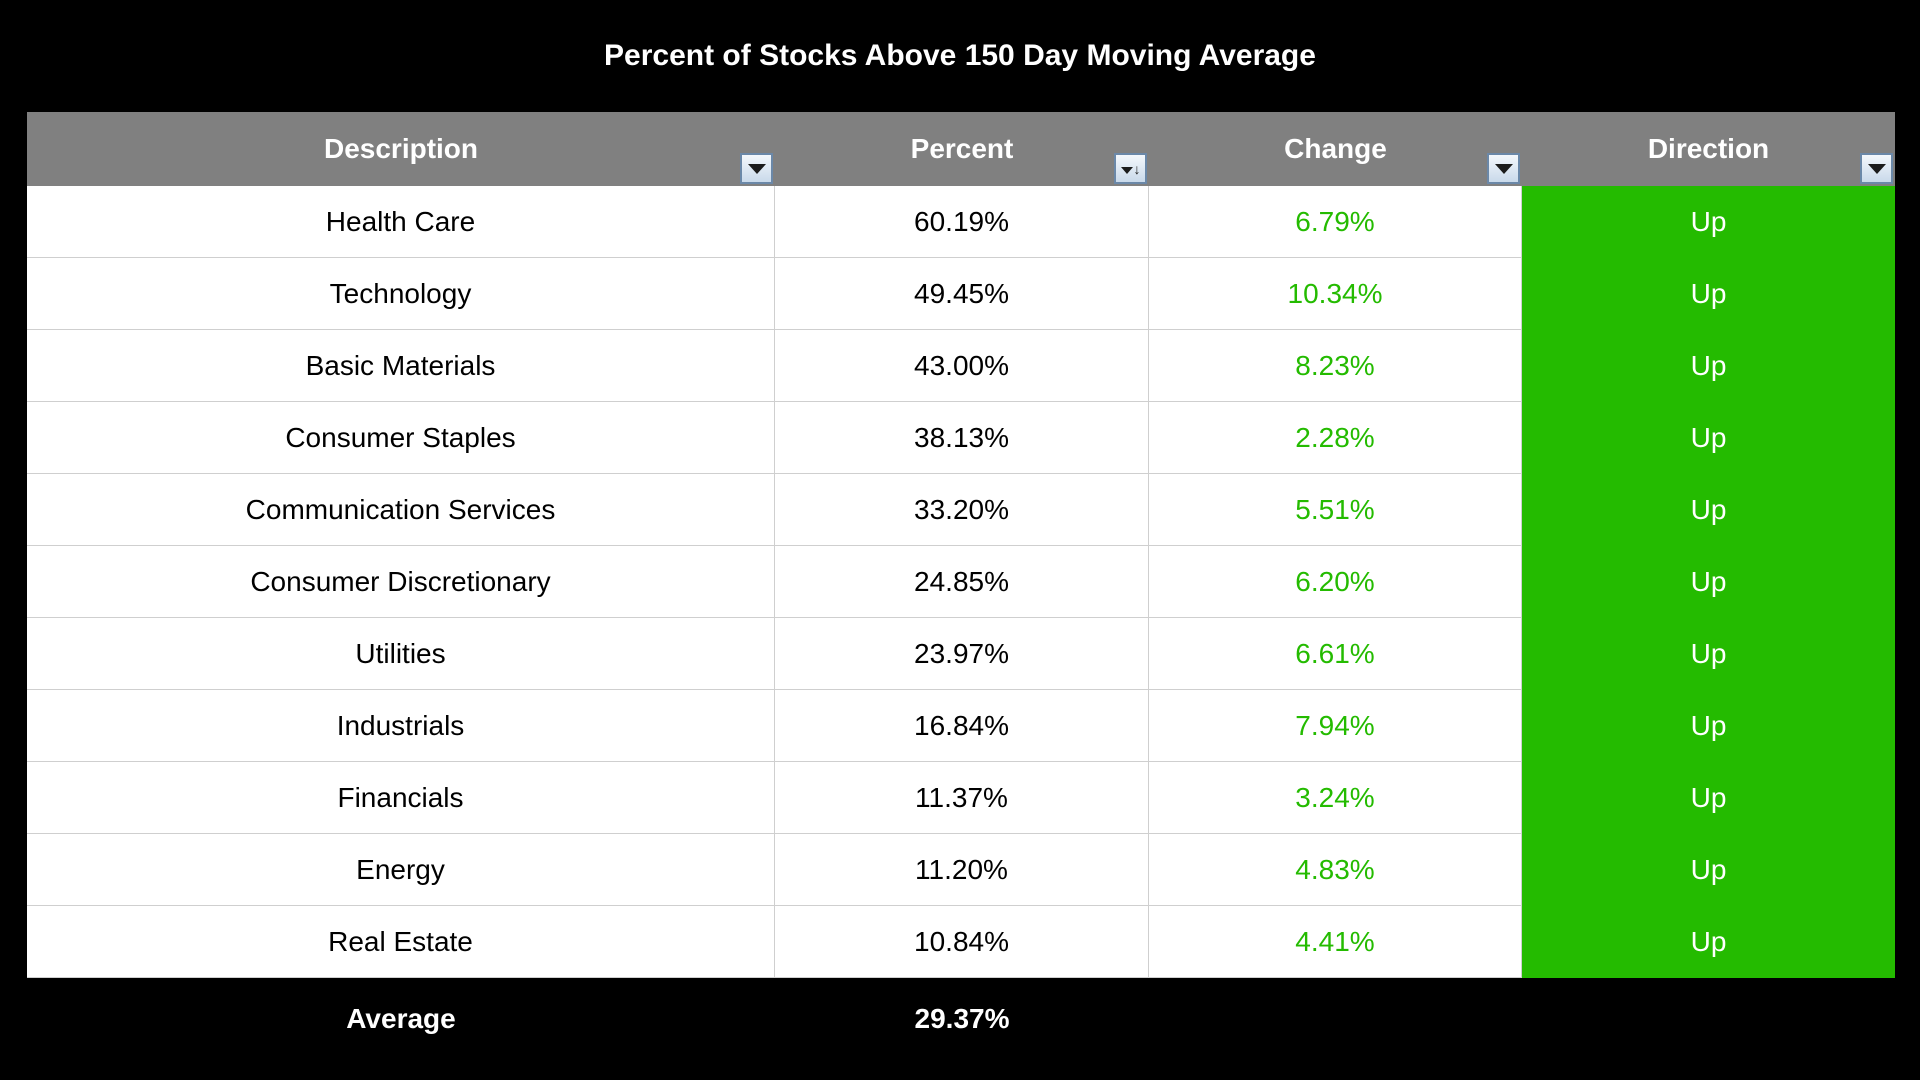  I want to click on percent-cell: 38.13%, so click(962, 438).